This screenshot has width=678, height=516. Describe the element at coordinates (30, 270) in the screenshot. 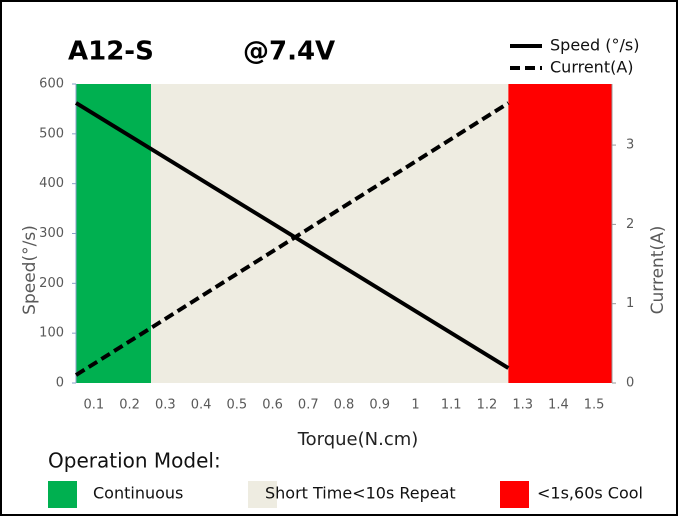

I see `y-axis-label: Speed(°/s)` at that location.